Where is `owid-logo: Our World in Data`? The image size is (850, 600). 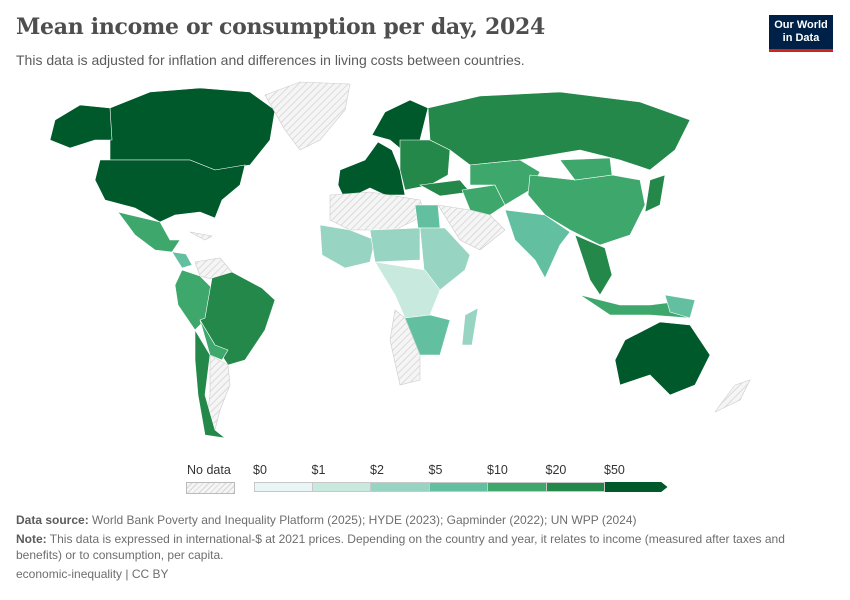
owid-logo: Our World in Data is located at coordinates (801, 33).